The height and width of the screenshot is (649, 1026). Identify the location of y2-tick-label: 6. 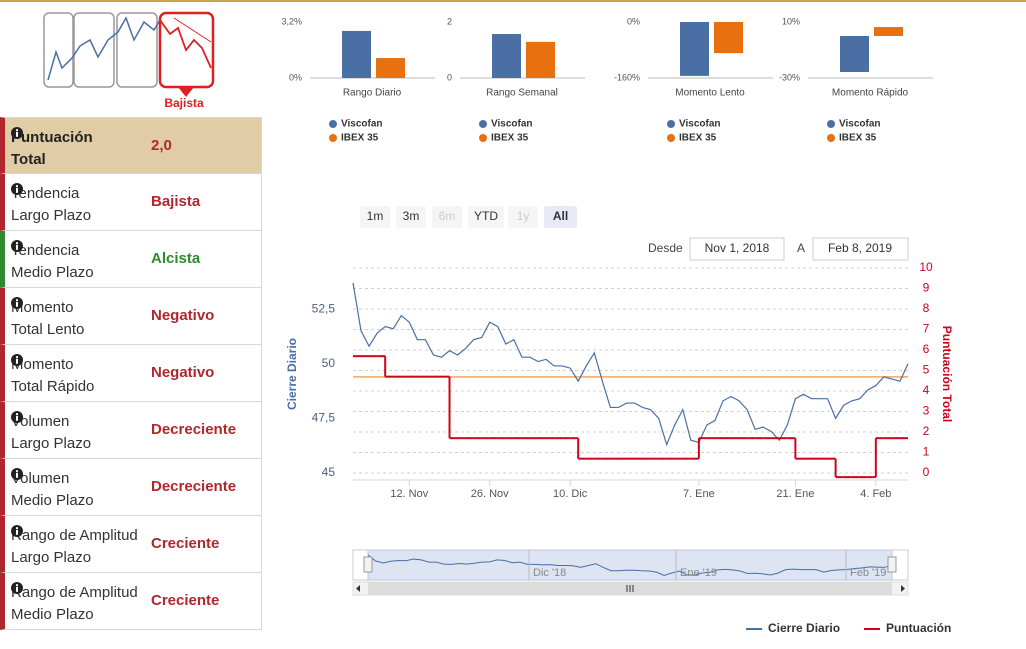
(926, 349).